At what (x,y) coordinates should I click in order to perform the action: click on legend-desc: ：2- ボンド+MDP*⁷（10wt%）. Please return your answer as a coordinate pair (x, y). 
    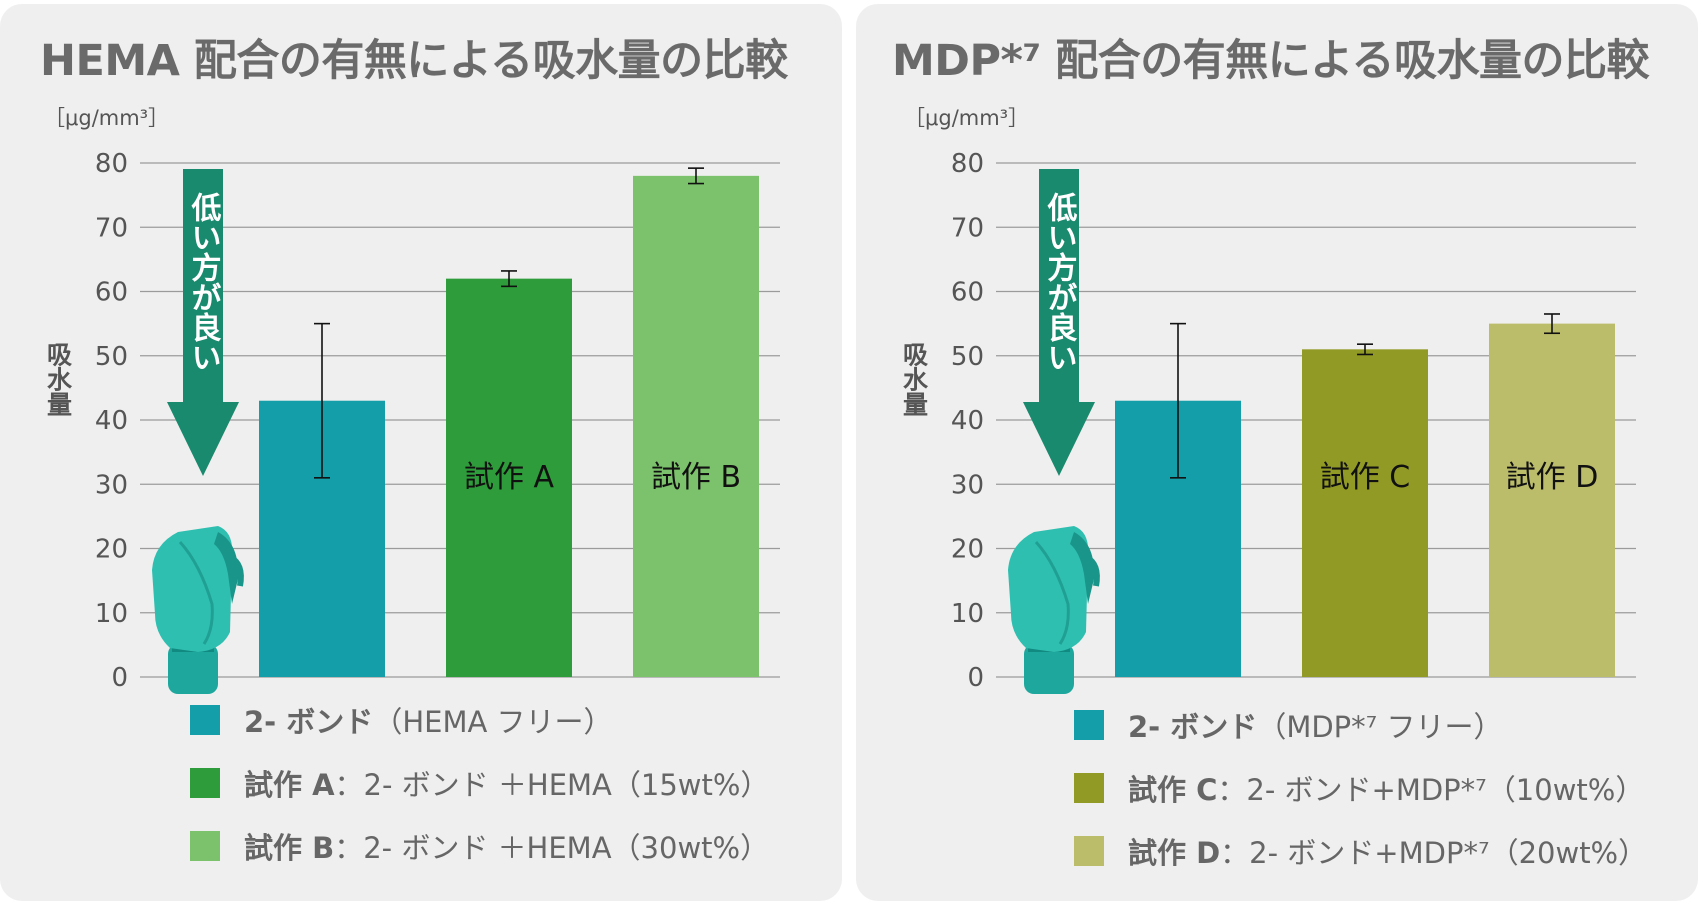
    Looking at the image, I should click on (1431, 790).